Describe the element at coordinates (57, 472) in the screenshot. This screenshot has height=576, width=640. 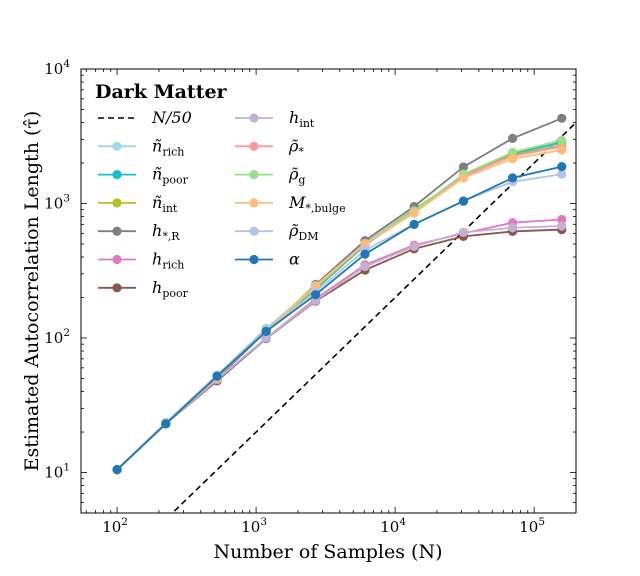
I see `y-tick-label: 10¹` at that location.